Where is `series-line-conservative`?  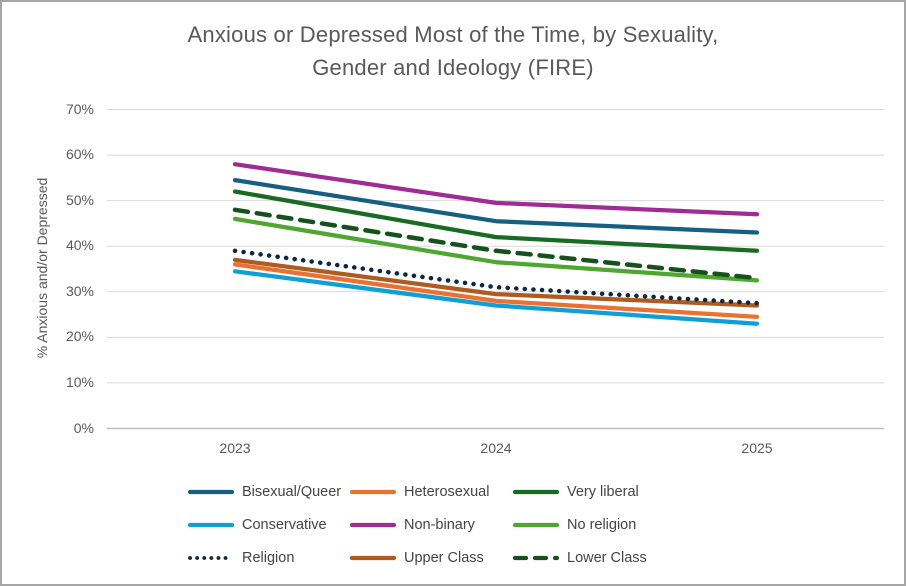 series-line-conservative is located at coordinates (496, 297).